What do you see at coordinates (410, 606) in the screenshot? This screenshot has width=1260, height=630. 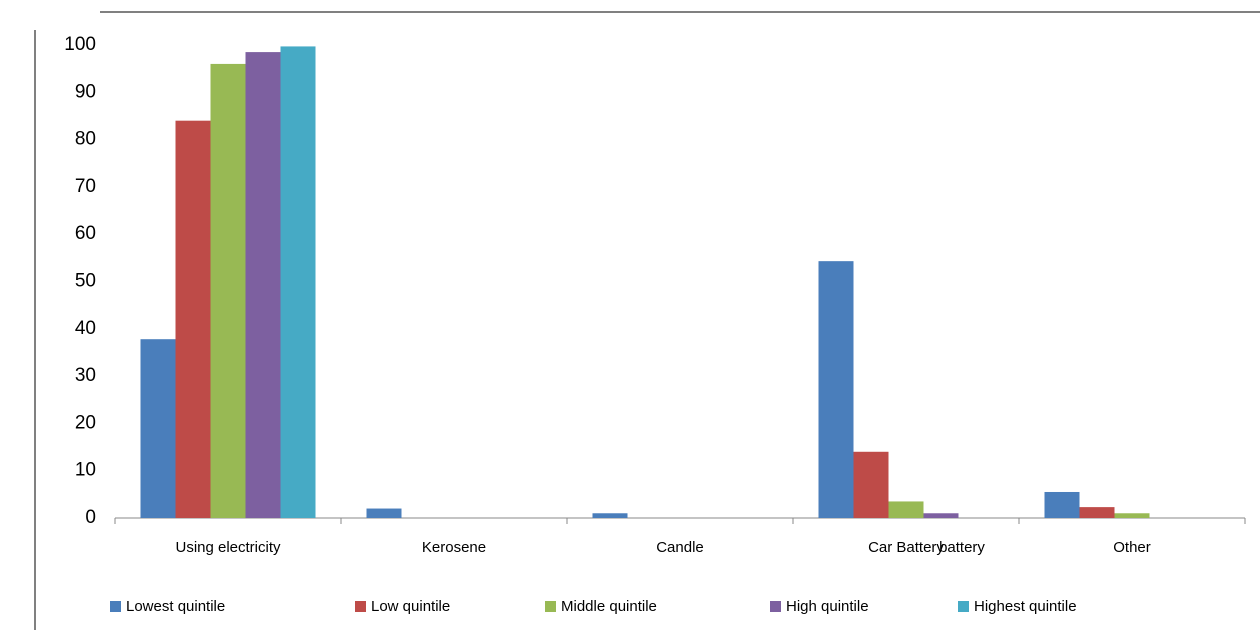 I see `legend-label: Low quintile` at bounding box center [410, 606].